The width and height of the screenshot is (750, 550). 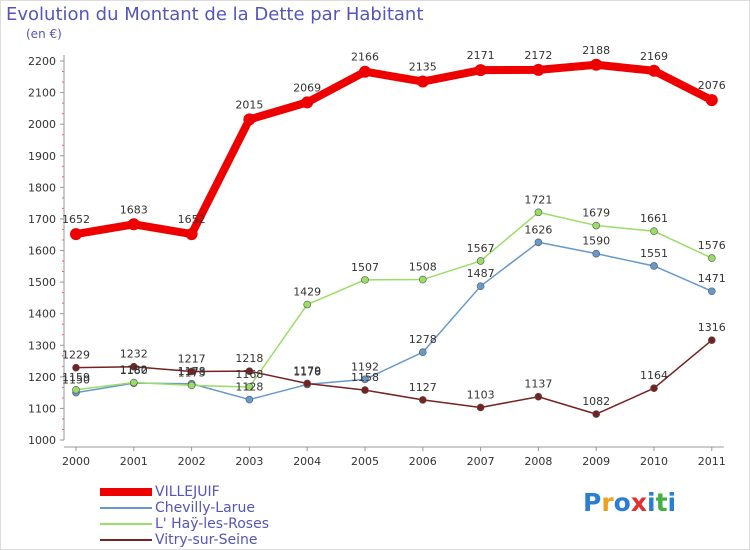 I want to click on logo-letter: o, so click(x=622, y=502).